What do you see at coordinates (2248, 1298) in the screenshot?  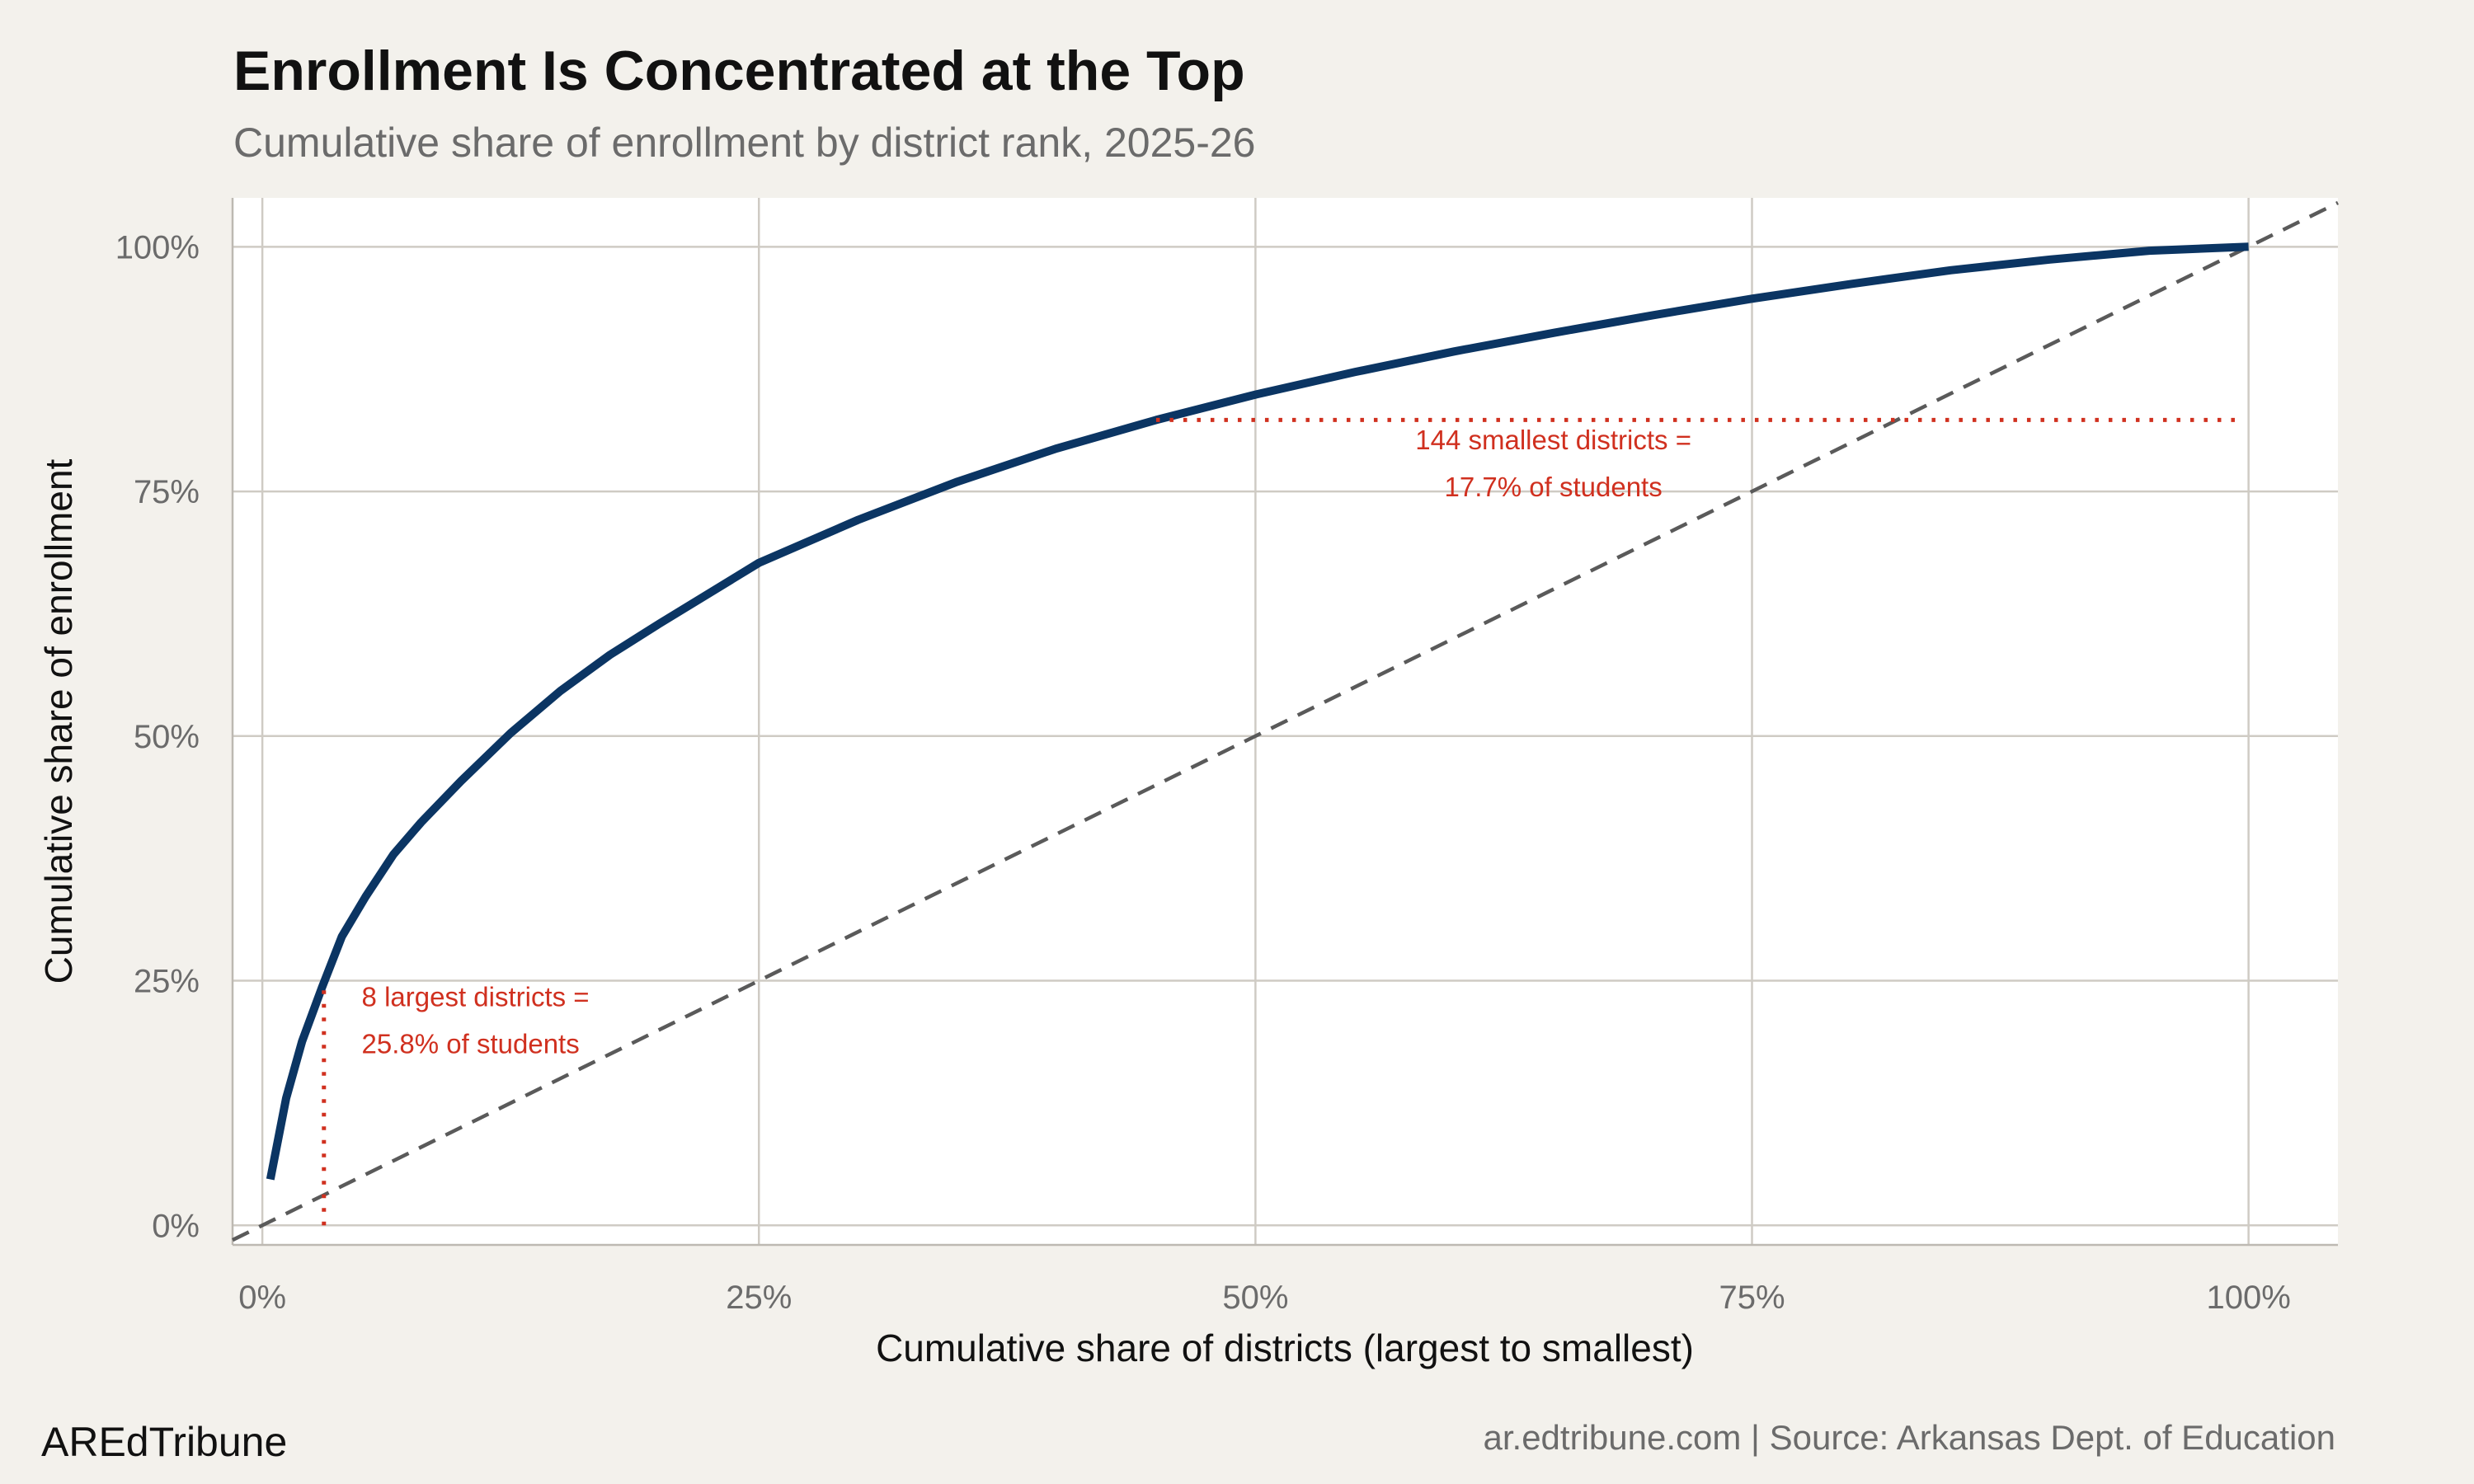 I see `x-tick-label: 100%` at bounding box center [2248, 1298].